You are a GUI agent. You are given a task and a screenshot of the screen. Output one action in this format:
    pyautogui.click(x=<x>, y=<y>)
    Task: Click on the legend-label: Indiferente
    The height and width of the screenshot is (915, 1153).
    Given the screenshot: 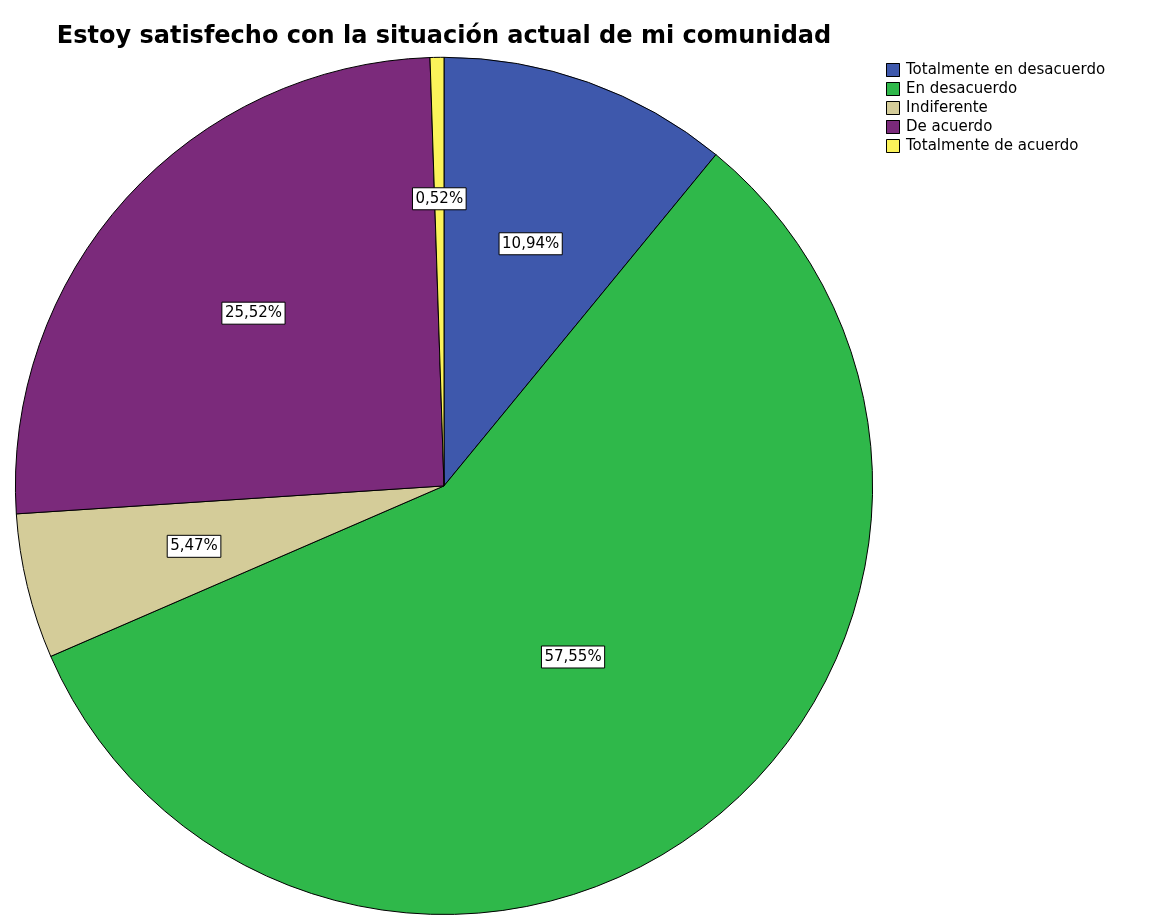 What is the action you would take?
    pyautogui.click(x=947, y=106)
    